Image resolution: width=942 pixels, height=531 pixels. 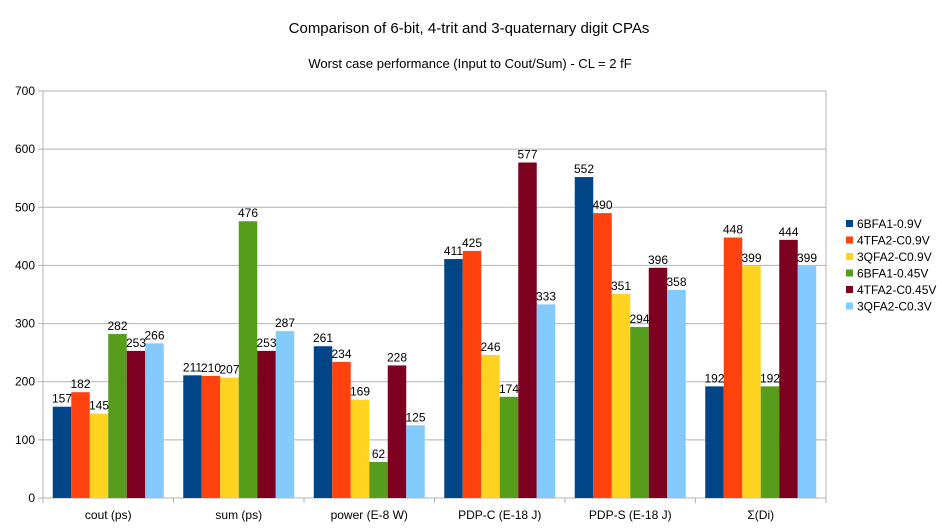 What do you see at coordinates (584, 169) in the screenshot?
I see `data-label: 552` at bounding box center [584, 169].